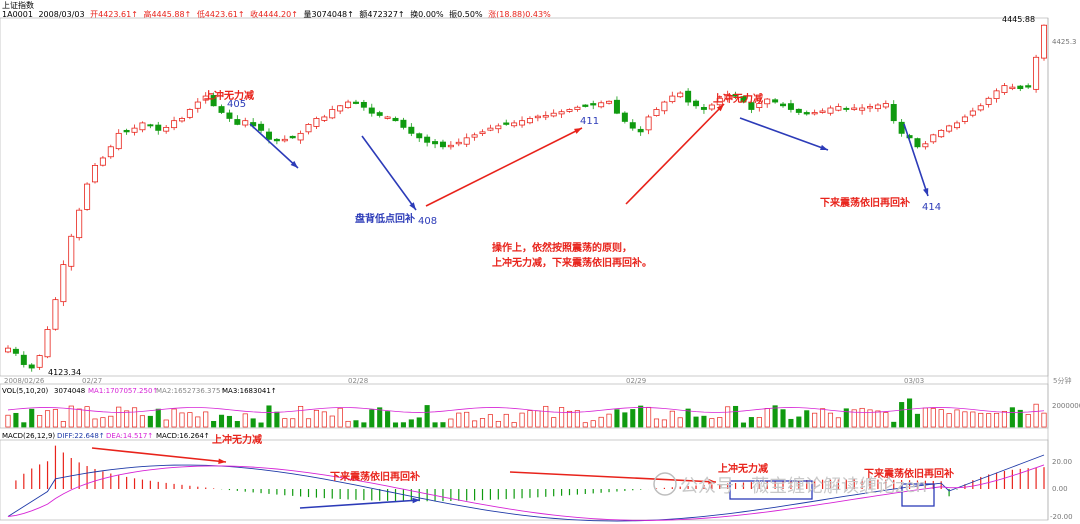  I want to click on wave-label-408: 408, so click(427, 221).